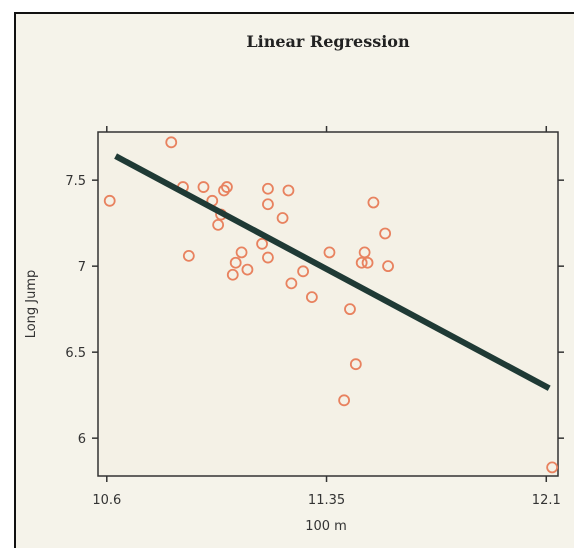  Describe the element at coordinates (326, 526) in the screenshot. I see `x-axis-label: 100 m` at that location.